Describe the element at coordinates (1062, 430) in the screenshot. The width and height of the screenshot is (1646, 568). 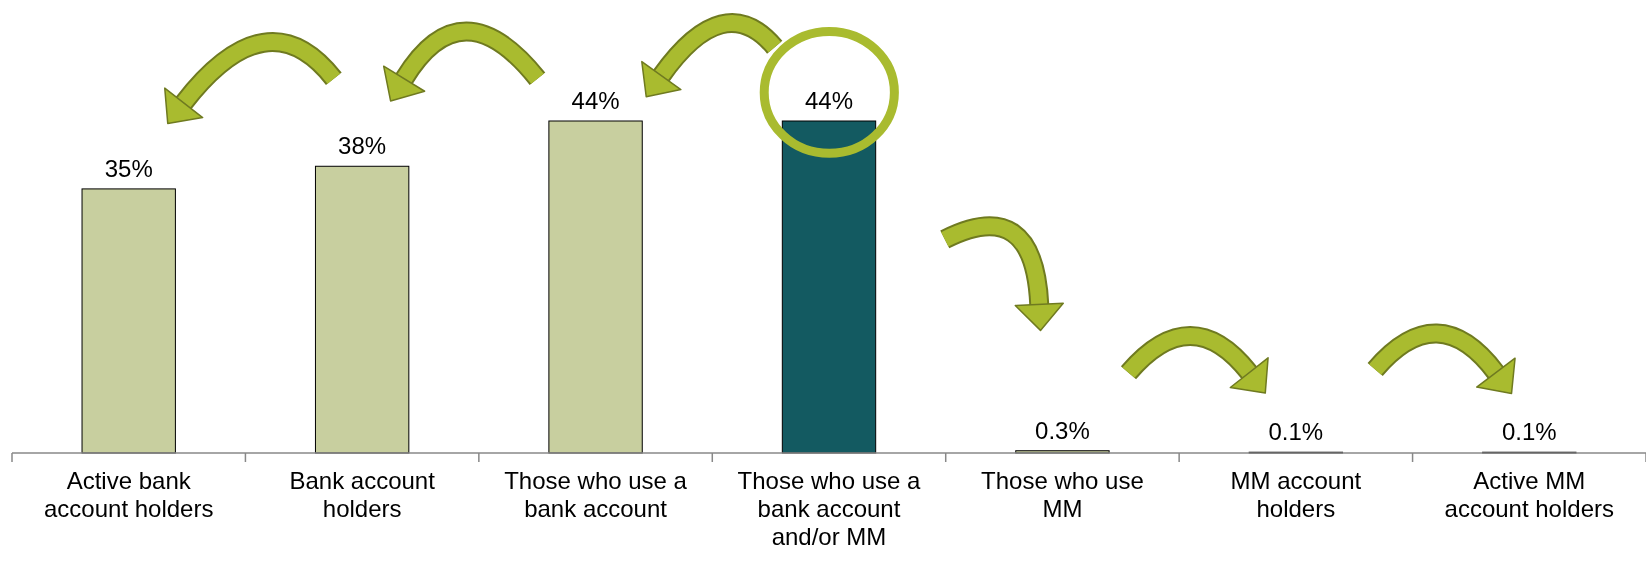
I see `data-label: 0.3%` at that location.